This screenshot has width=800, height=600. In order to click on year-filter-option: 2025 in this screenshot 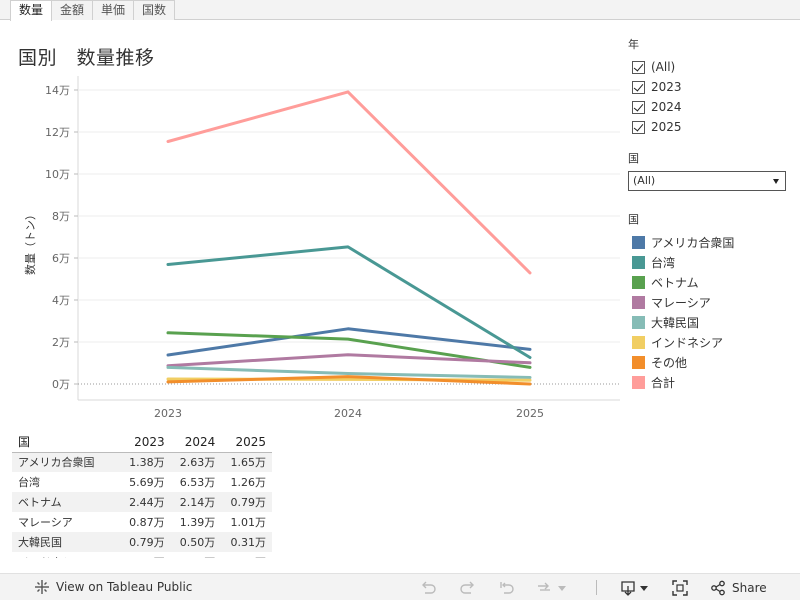, I will do `click(710, 127)`.